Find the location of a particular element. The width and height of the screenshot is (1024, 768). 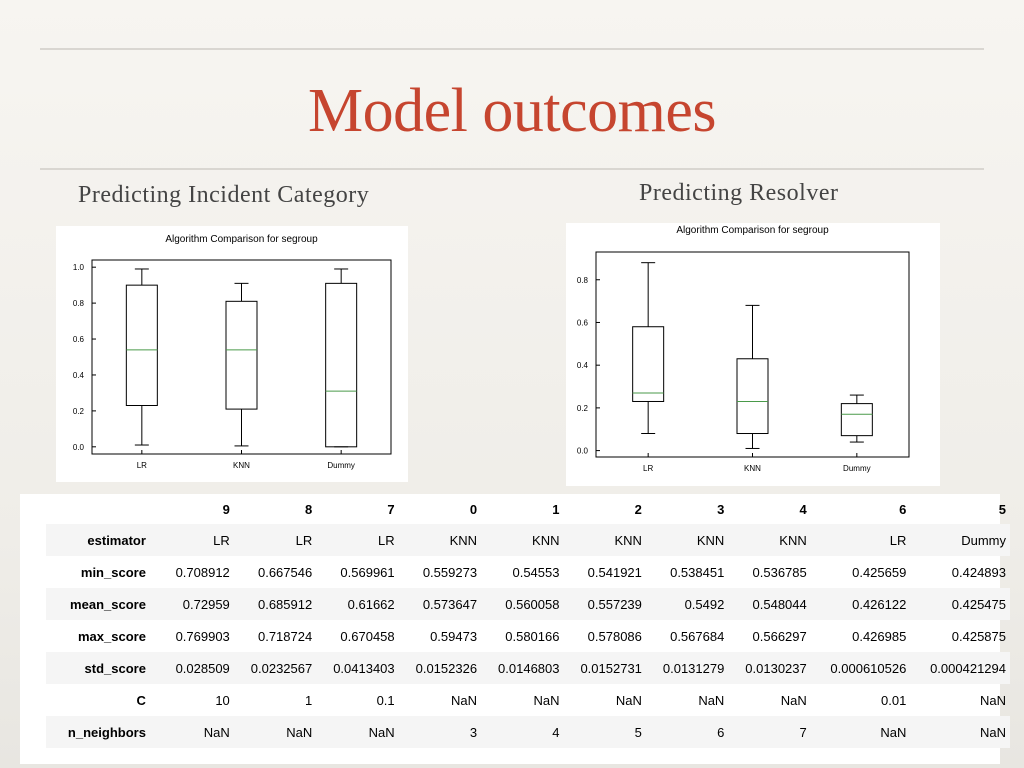

column-header: 7 is located at coordinates (391, 509).